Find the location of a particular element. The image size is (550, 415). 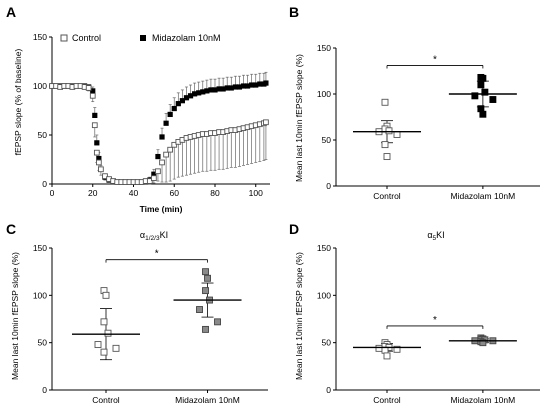

panel-c-category-label: Midazolam 10nM is located at coordinates (207, 400).